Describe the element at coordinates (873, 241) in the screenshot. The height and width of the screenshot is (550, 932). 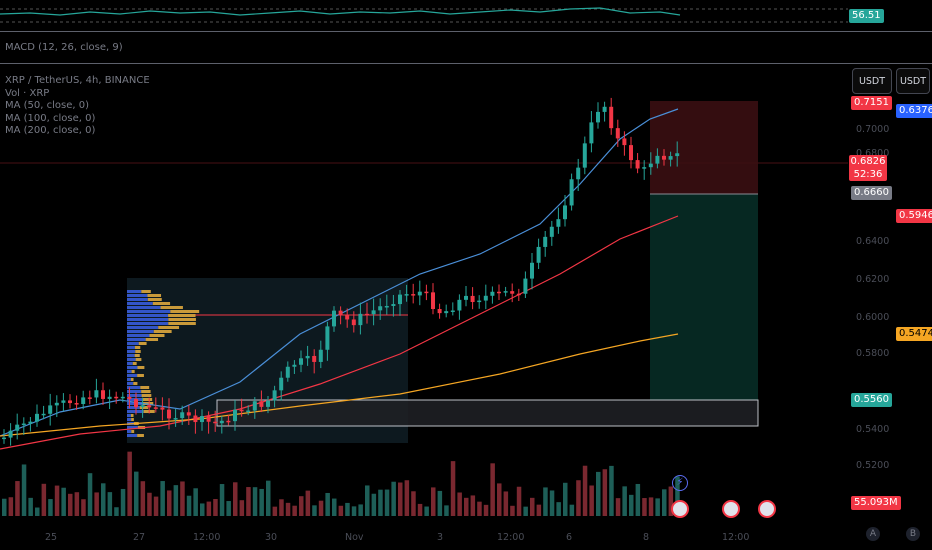
I see `price-tick-label: 0.6400` at that location.